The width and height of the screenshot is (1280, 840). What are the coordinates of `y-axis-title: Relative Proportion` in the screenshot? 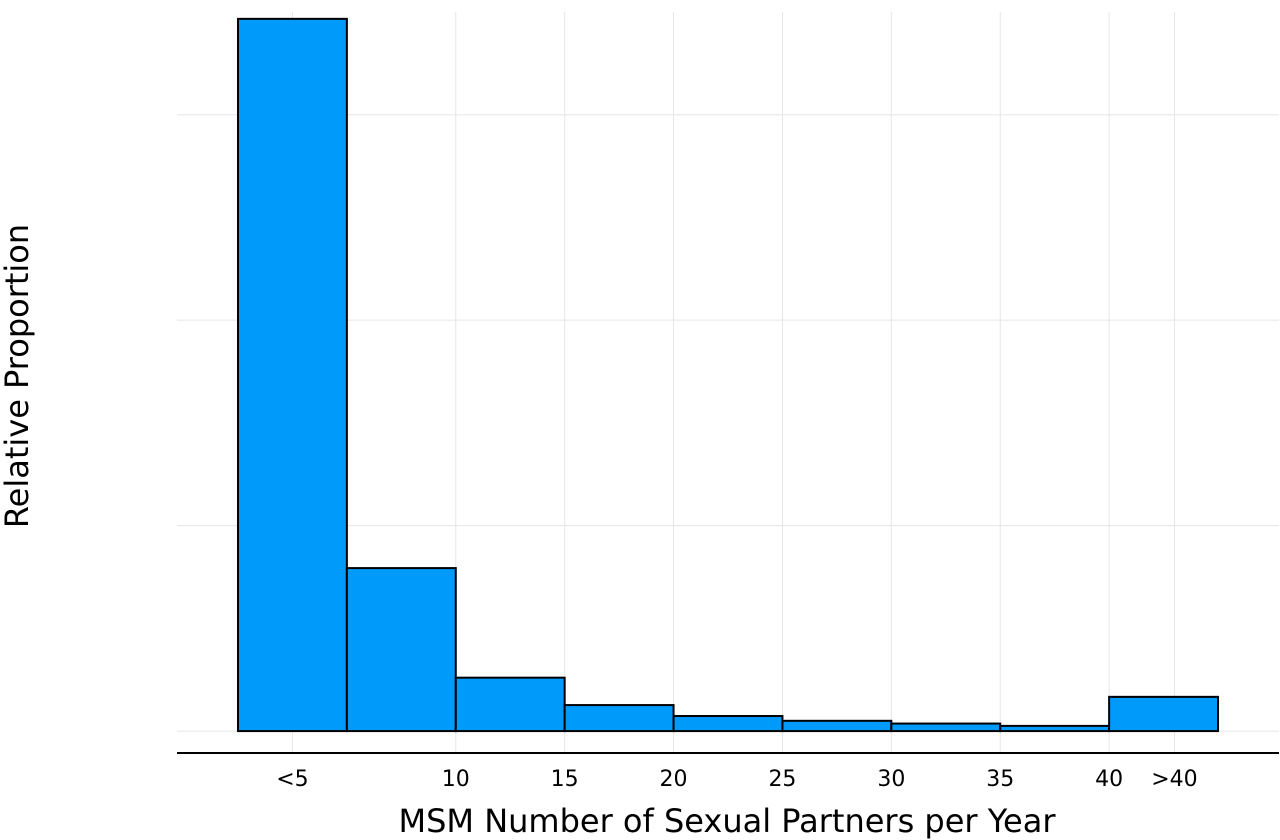 It's located at (18, 376).